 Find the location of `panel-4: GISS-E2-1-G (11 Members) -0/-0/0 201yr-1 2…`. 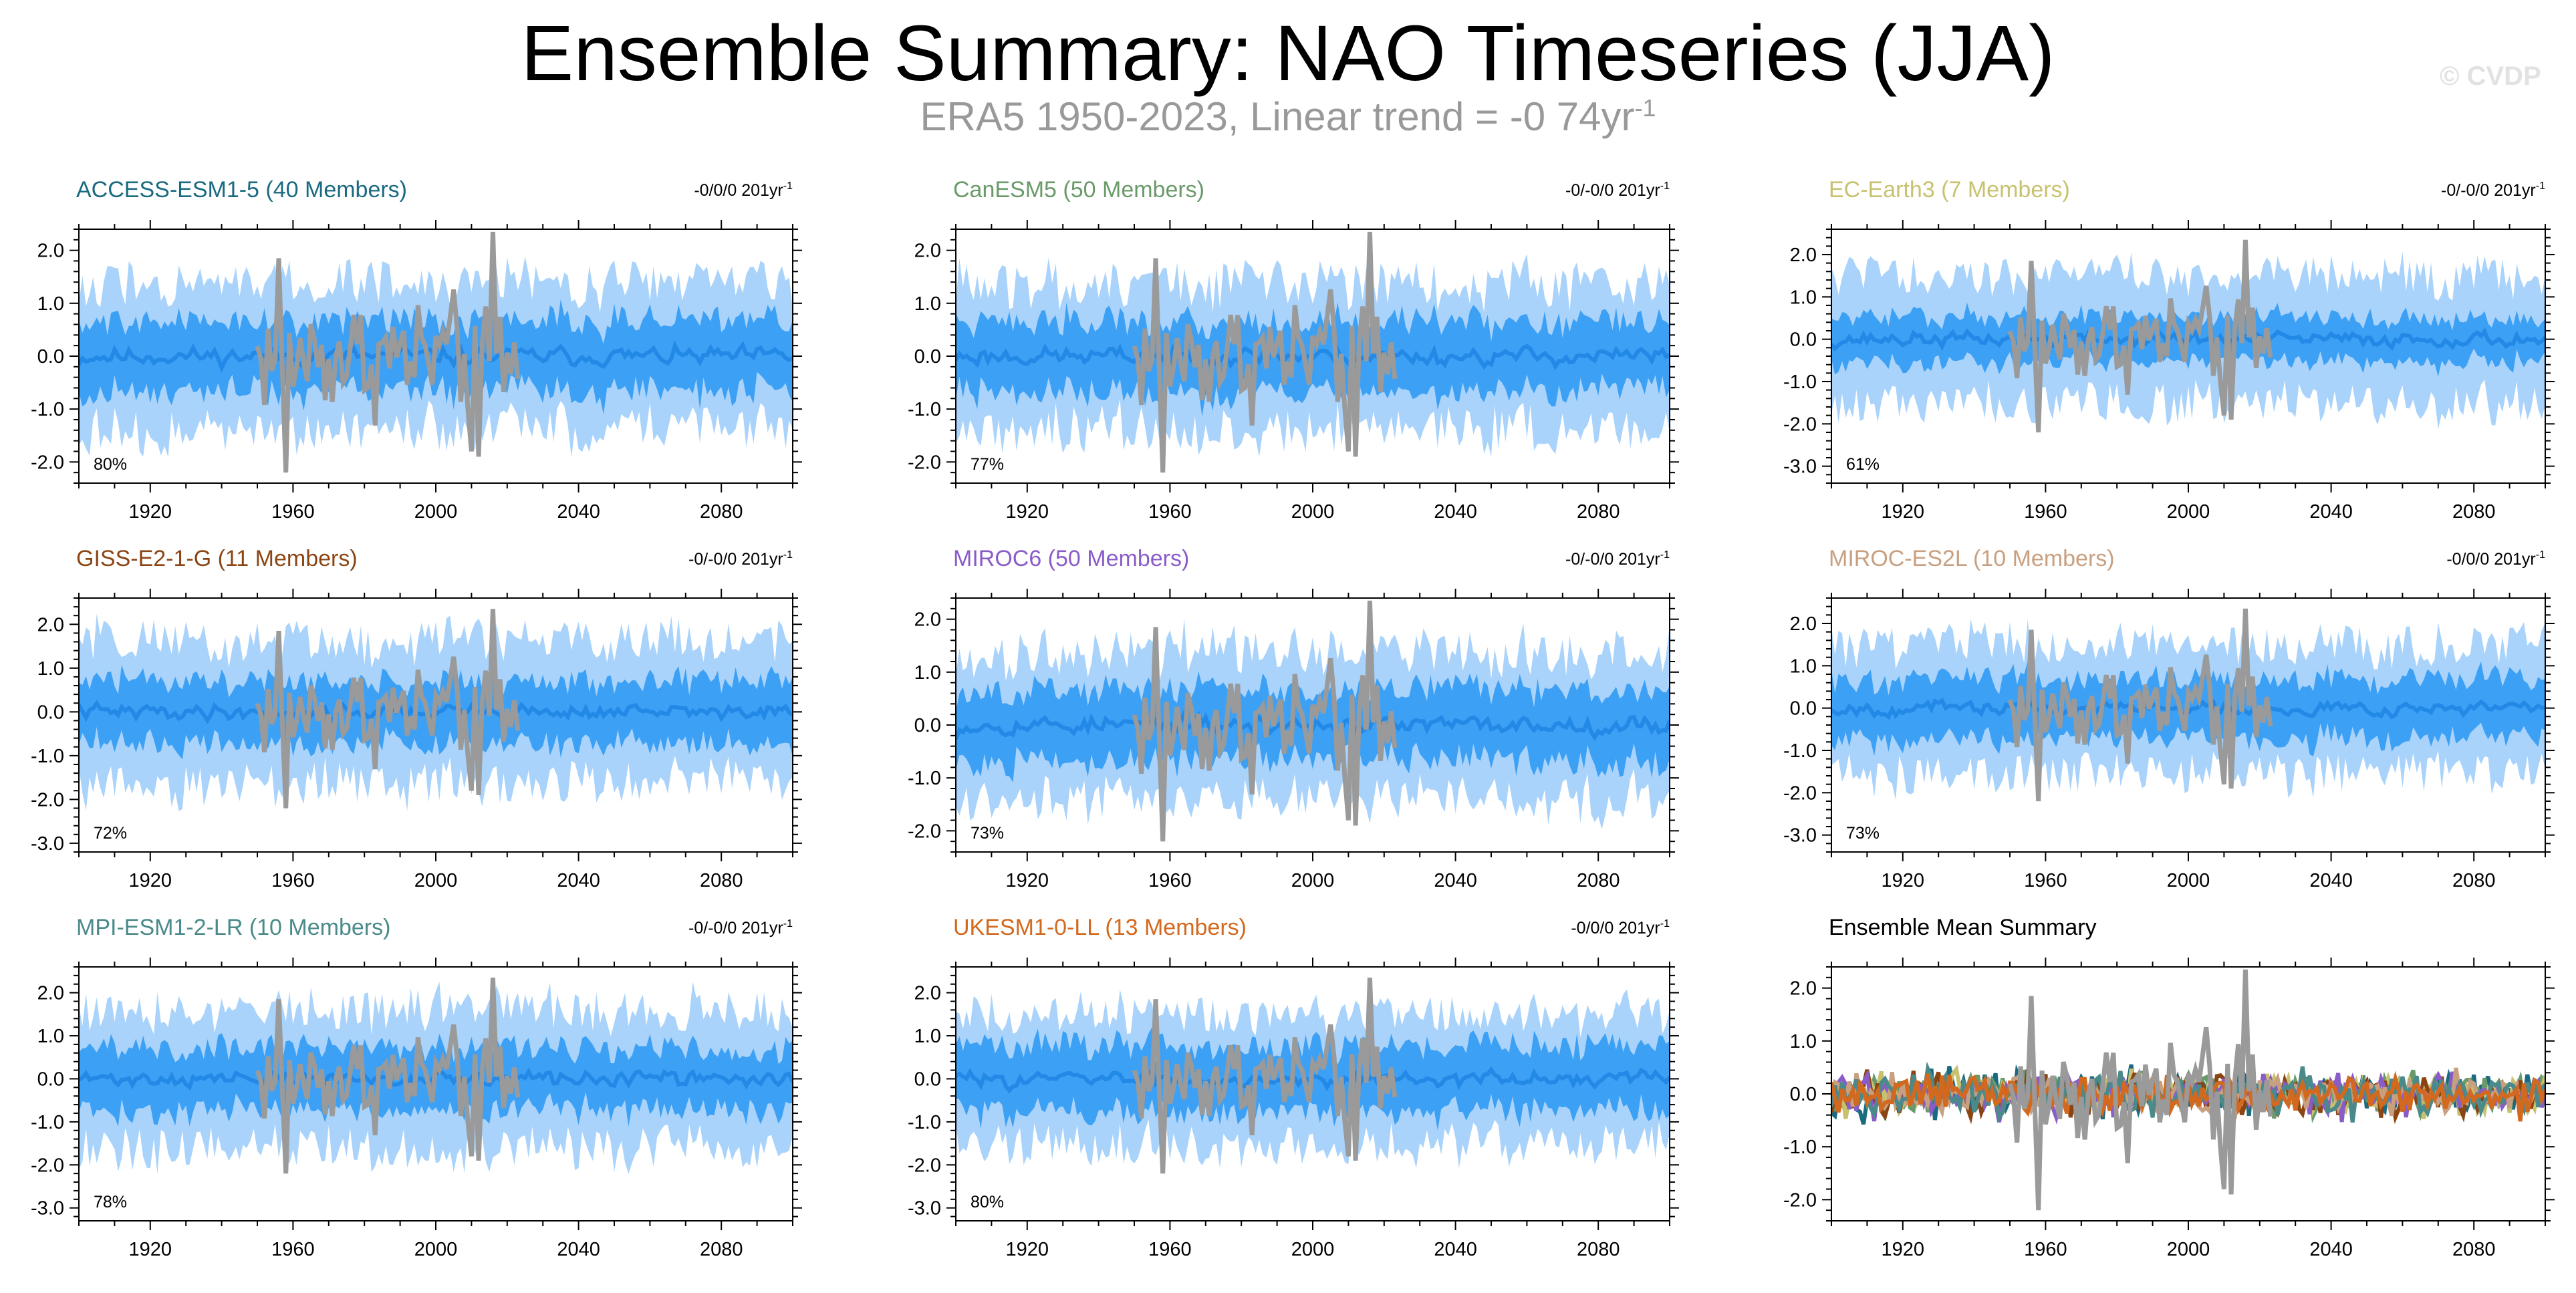

panel-4: GISS-E2-1-G (11 Members) -0/-0/0 201yr-1 2… is located at coordinates (417, 718).